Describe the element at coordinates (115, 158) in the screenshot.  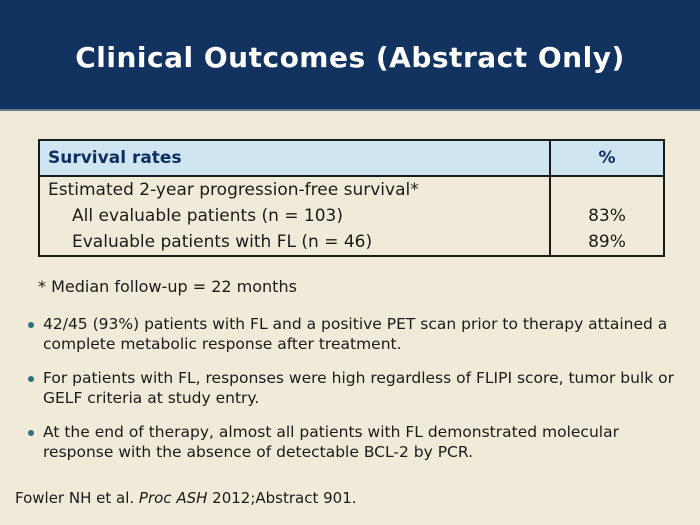
I see `table-header-label: Survival rates` at that location.